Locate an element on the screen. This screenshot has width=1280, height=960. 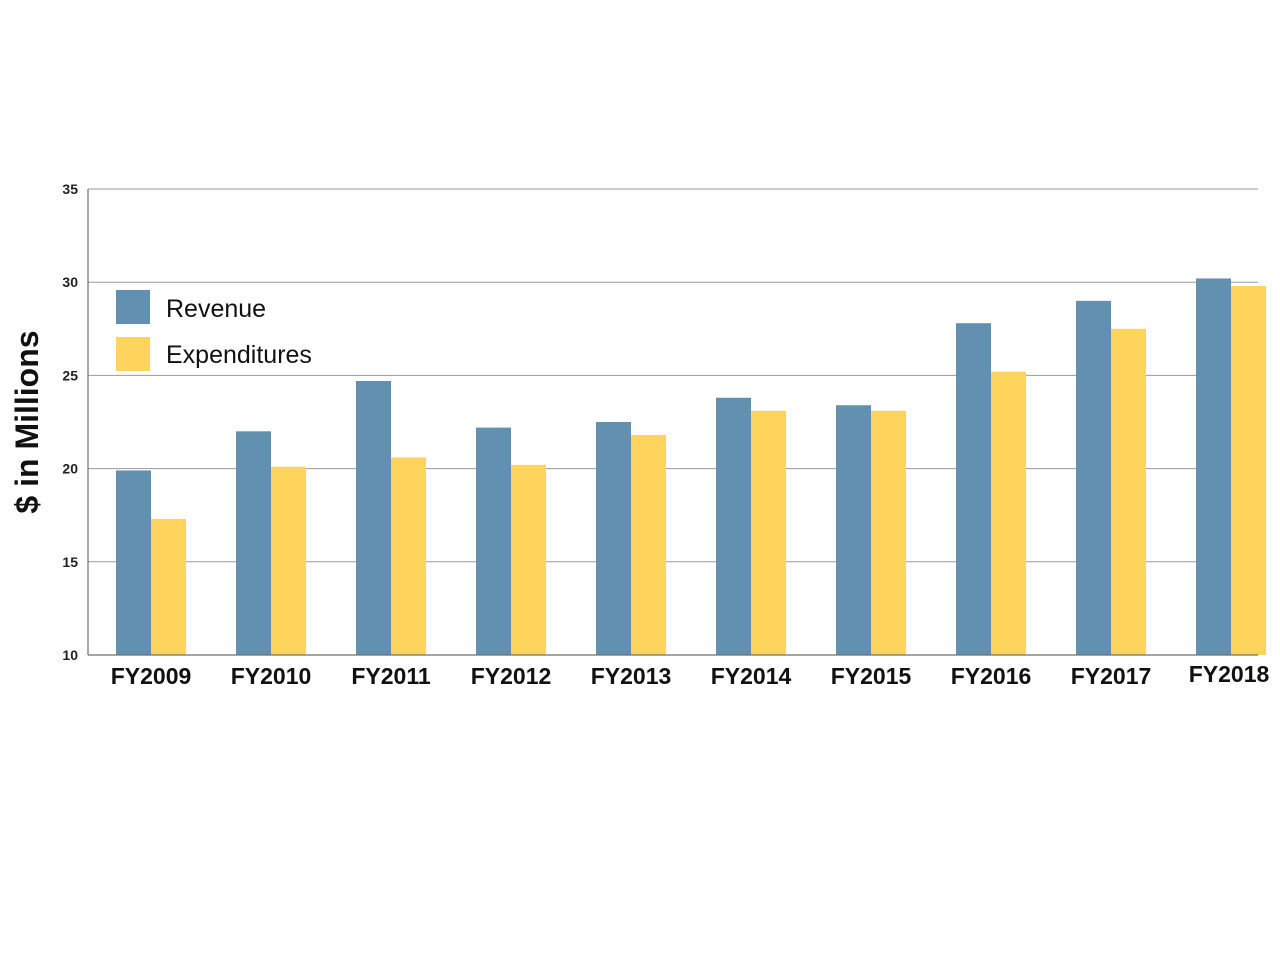
x-tick-label: FY2014 is located at coordinates (751, 676).